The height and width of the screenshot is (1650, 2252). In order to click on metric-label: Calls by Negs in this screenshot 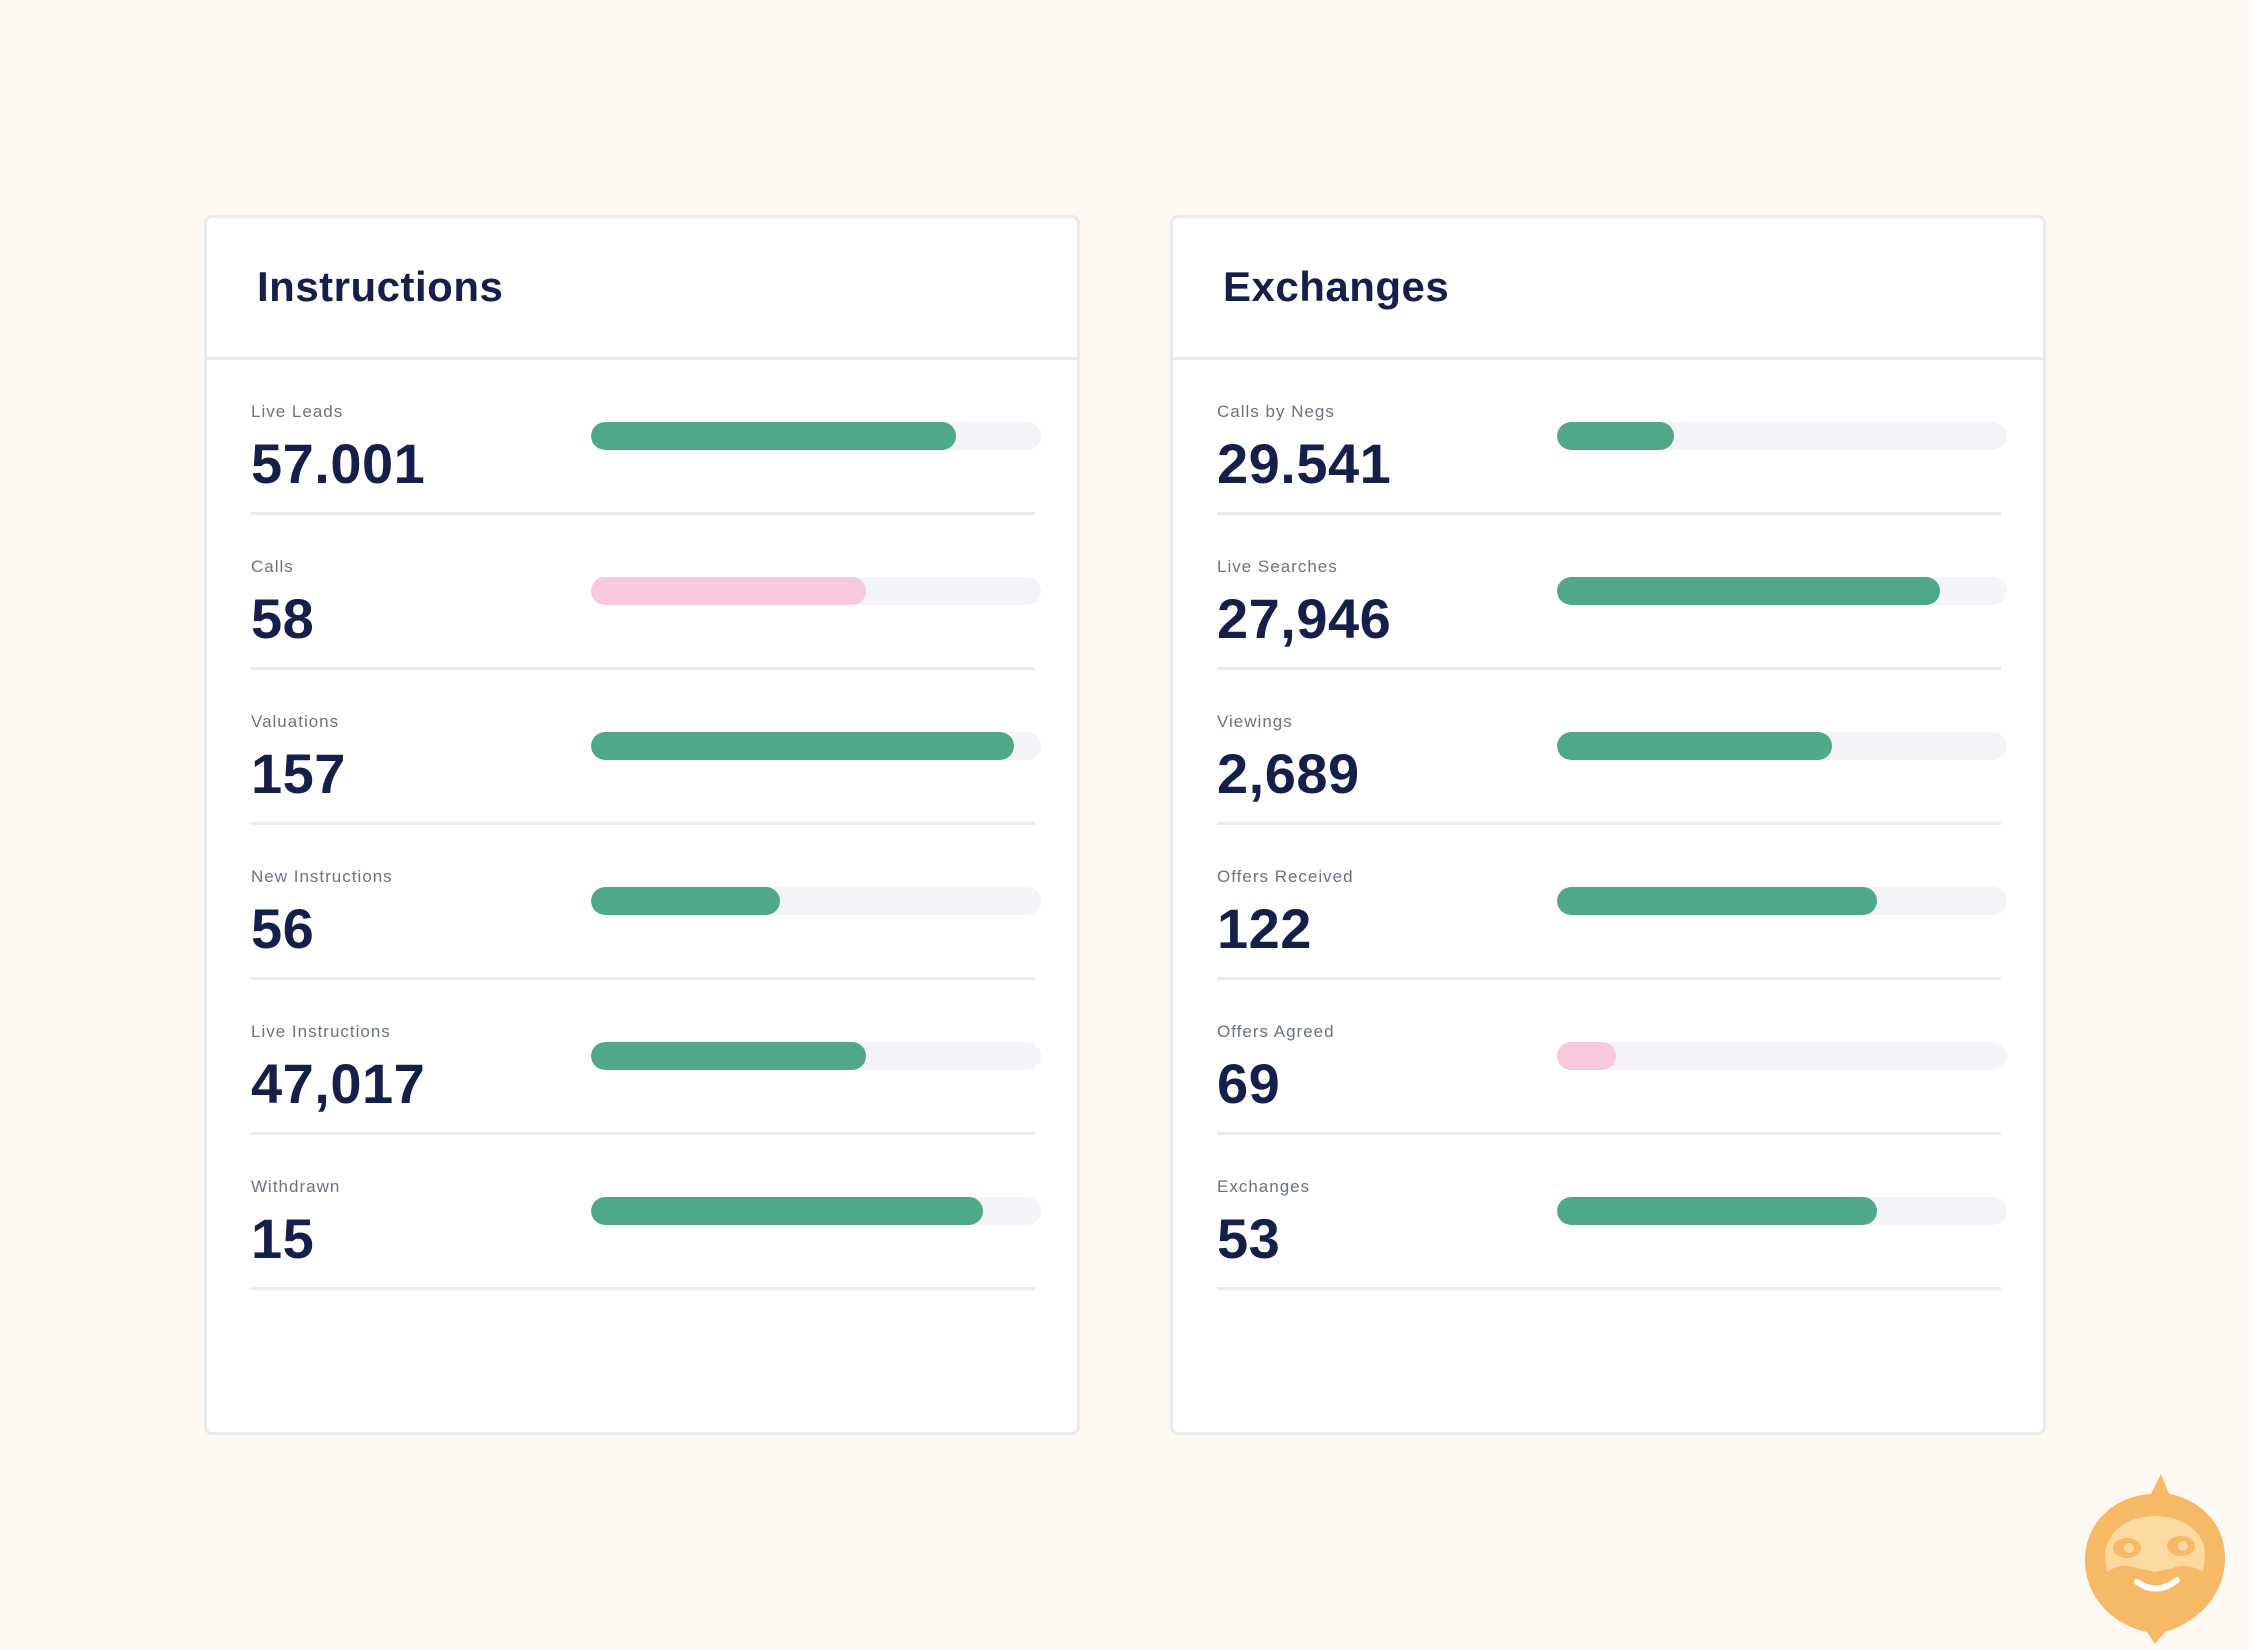, I will do `click(1276, 411)`.